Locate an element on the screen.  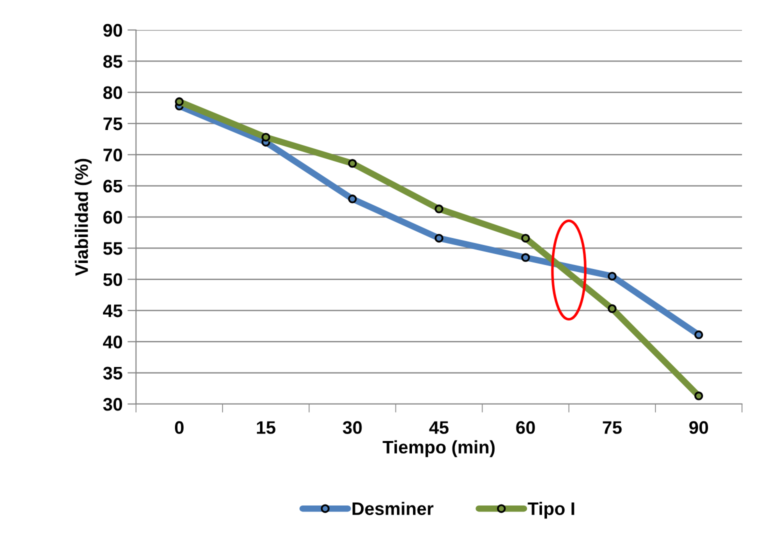
y-tick-label: 80 is located at coordinates (112, 93).